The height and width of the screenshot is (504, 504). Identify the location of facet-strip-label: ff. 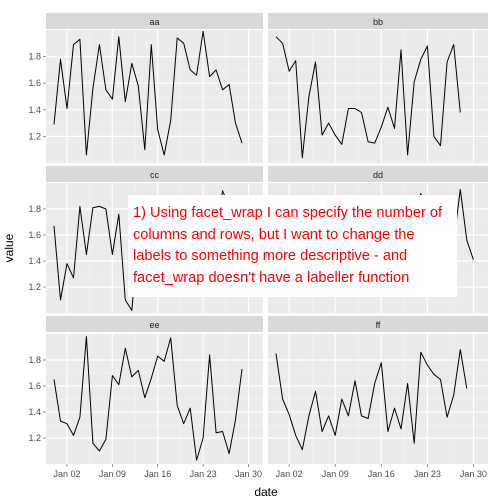
(378, 325).